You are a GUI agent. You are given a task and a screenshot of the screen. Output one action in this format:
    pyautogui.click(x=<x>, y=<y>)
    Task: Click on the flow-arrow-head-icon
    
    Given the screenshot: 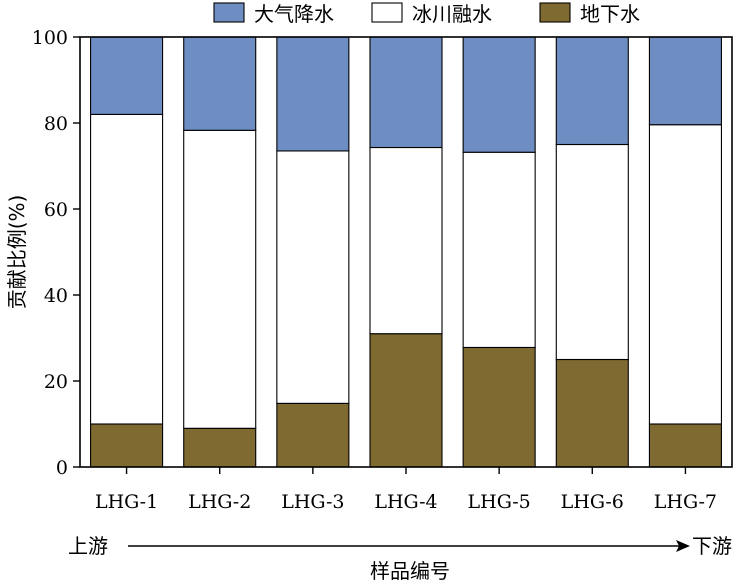 What is the action you would take?
    pyautogui.click(x=683, y=546)
    